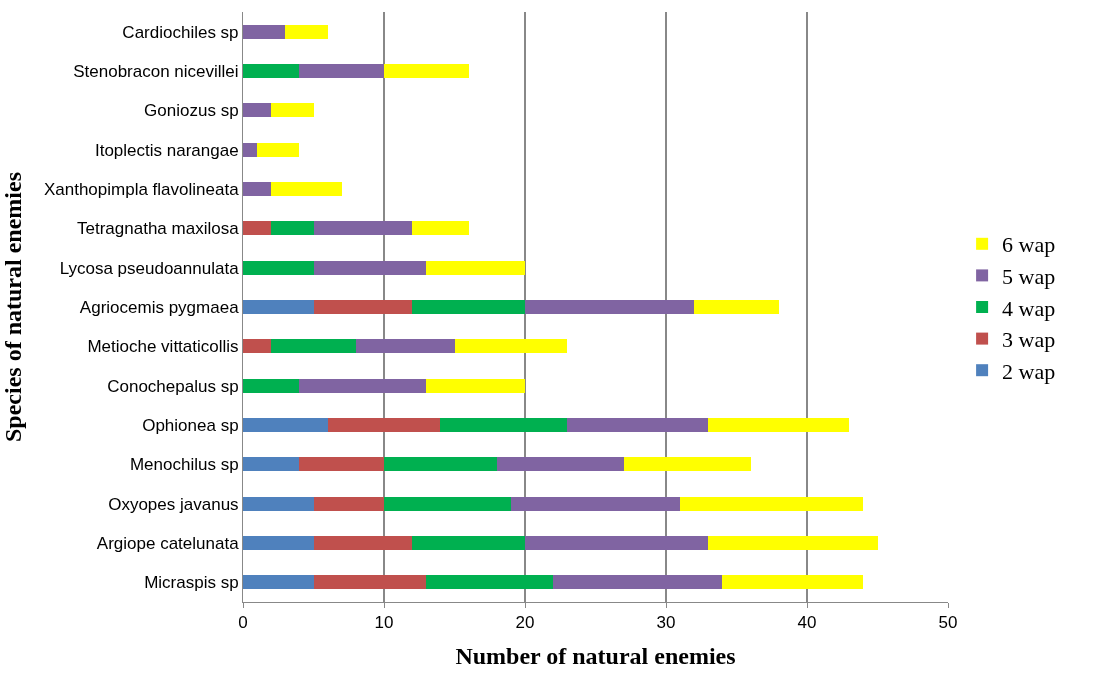 The width and height of the screenshot is (1098, 677). Describe the element at coordinates (243, 623) in the screenshot. I see `x-tick-label: 0` at that location.